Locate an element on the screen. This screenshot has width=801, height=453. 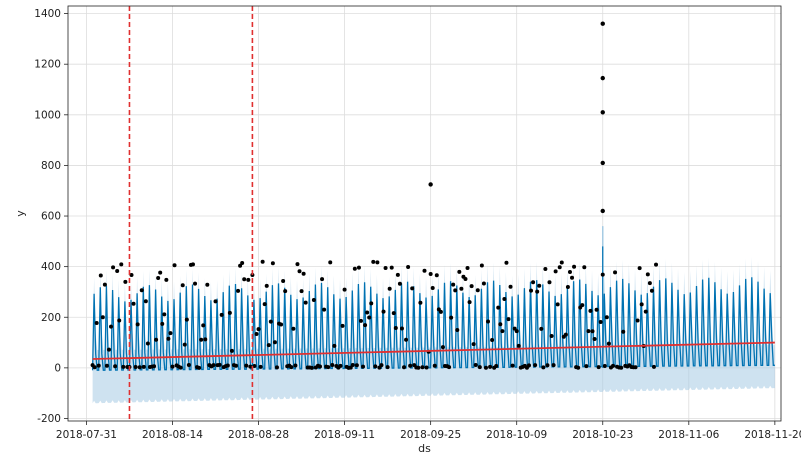
x-tick-label: 2018-09-11 is located at coordinates (344, 435).